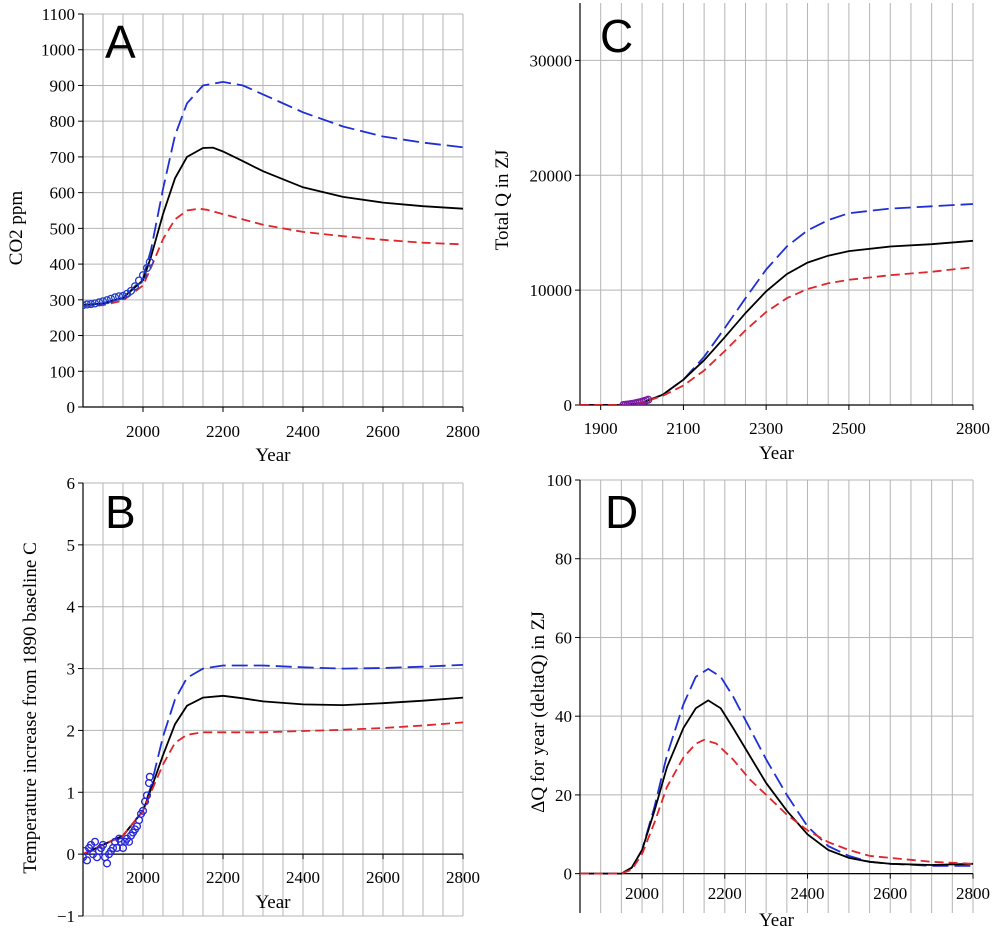 This screenshot has width=996, height=931. Describe the element at coordinates (66, 916) in the screenshot. I see `y-tick-label: −1` at that location.